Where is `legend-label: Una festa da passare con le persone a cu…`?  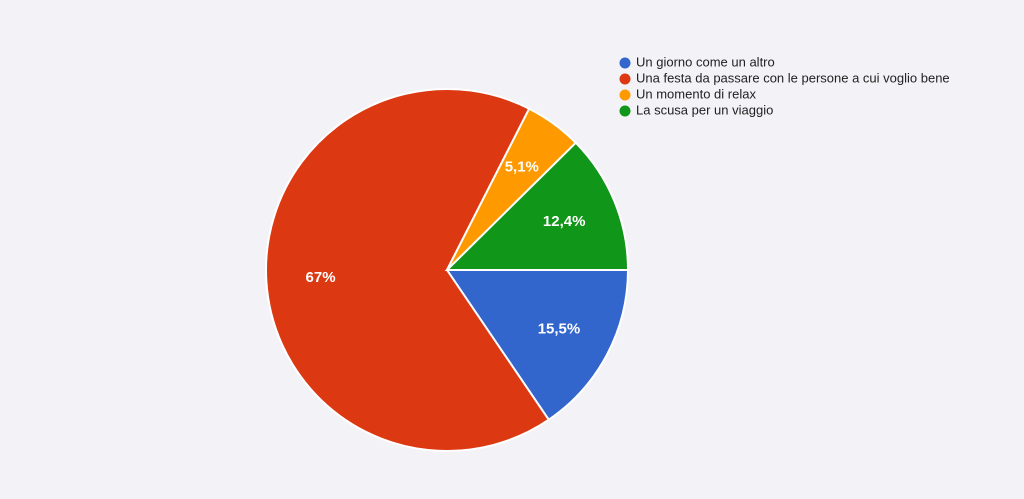 legend-label: Una festa da passare con le persone a cu… is located at coordinates (793, 77).